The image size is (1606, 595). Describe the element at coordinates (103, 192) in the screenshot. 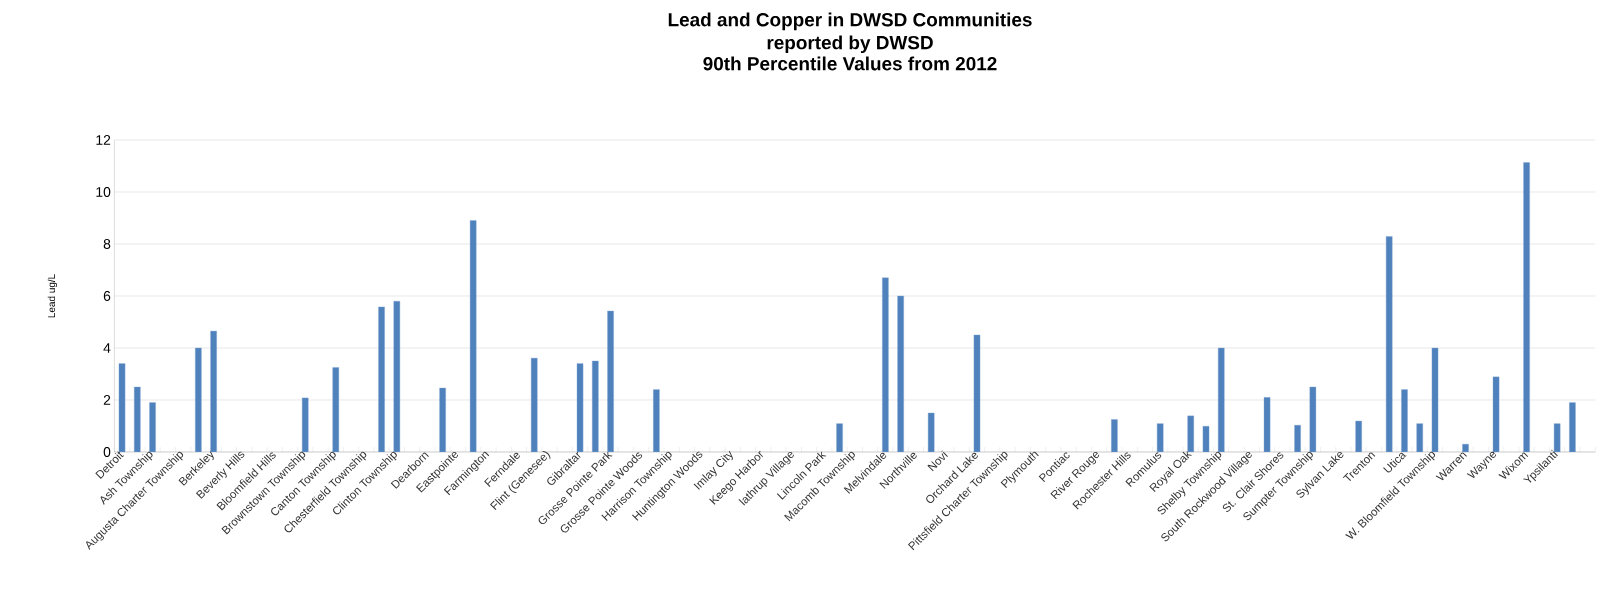

I see `y-tick-label: 10` at that location.